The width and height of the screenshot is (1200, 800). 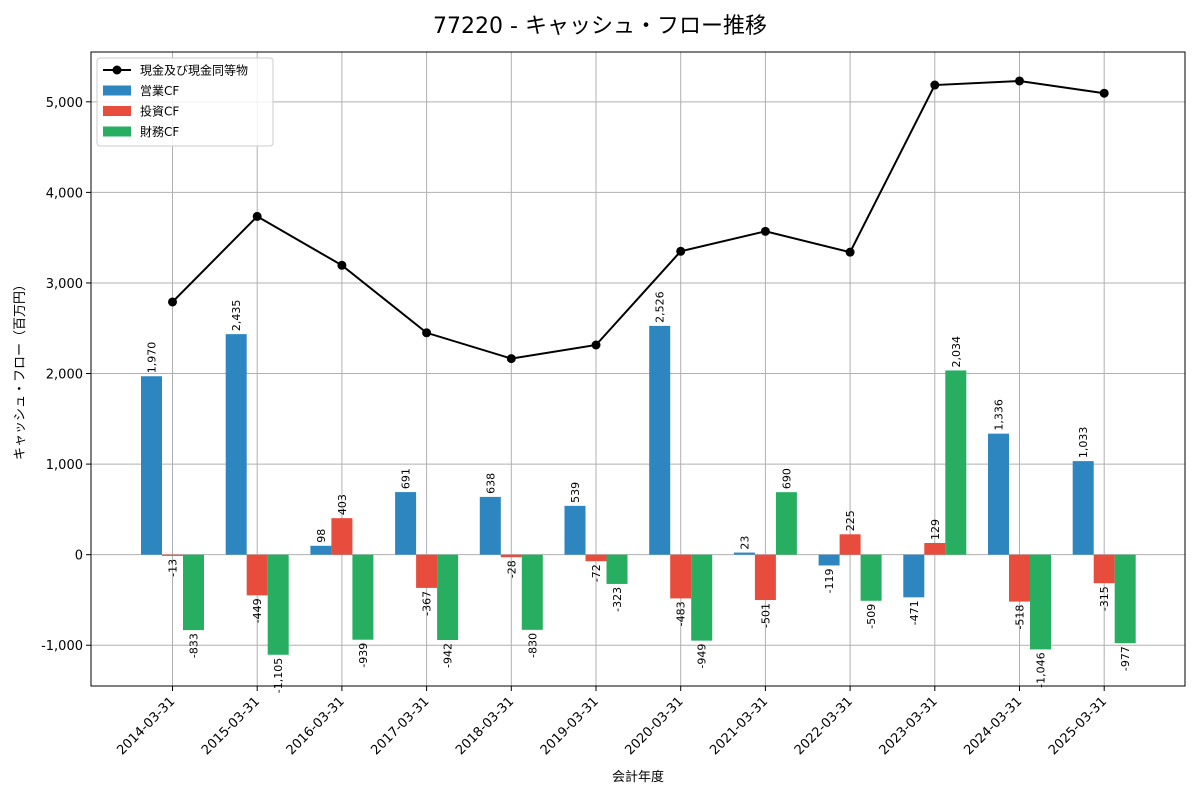 I want to click on data-label: 2,526, so click(x=660, y=307).